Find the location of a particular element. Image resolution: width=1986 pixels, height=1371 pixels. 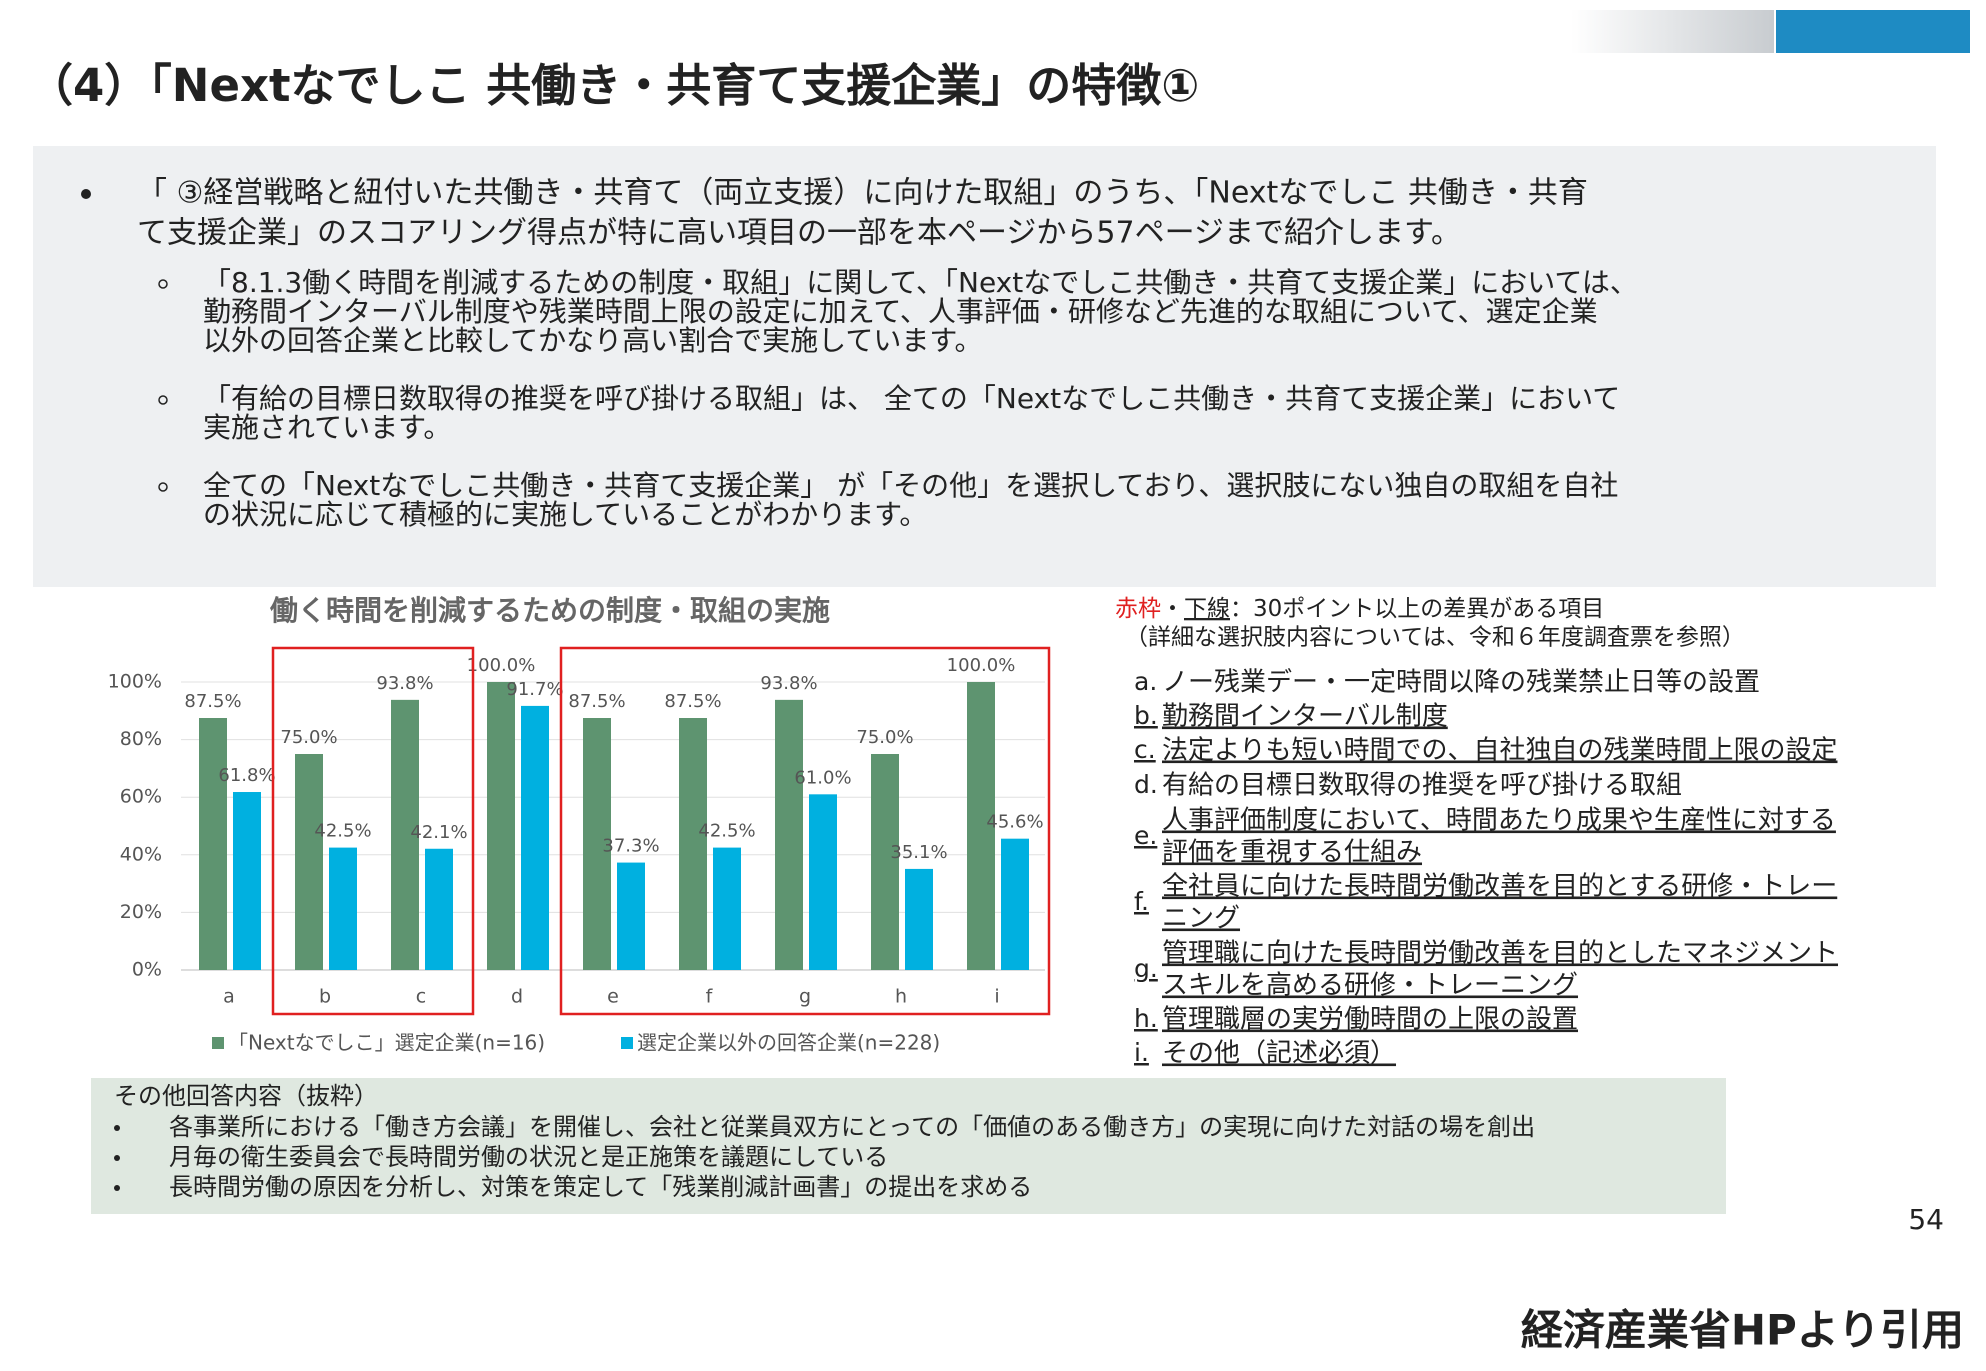

item-text: 有給の目標日数取得の推奨を呼び掛ける取組 is located at coordinates (1422, 786).